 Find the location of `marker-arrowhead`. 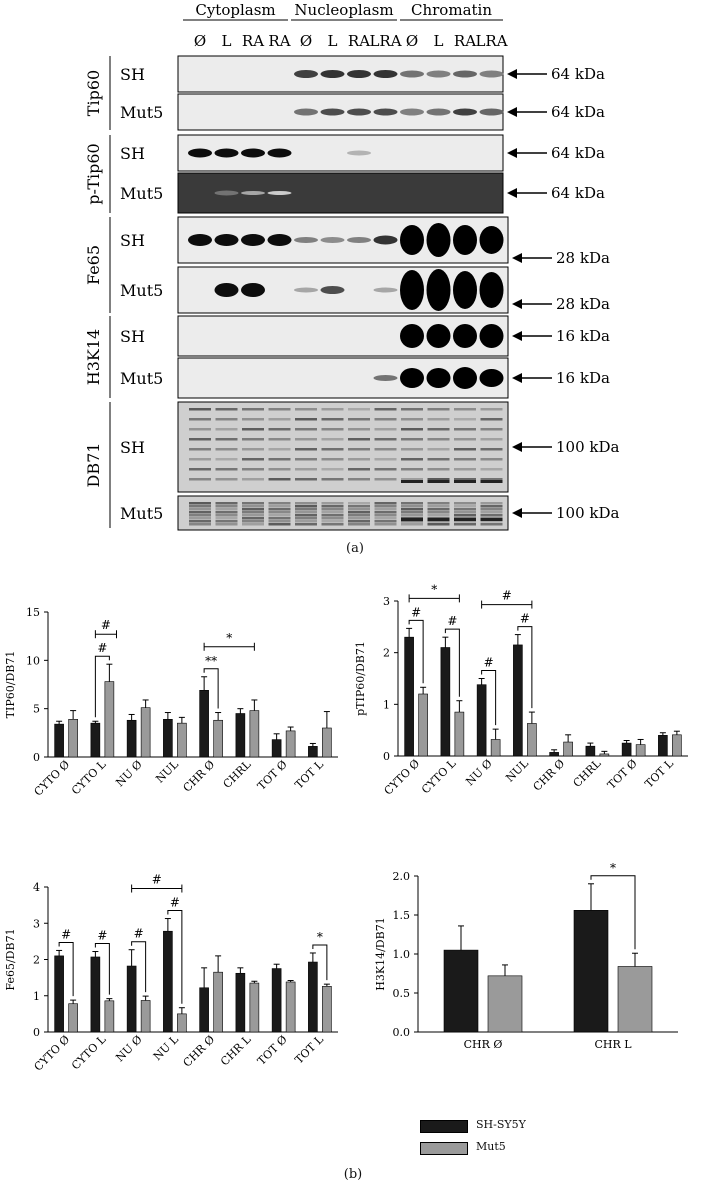

marker-arrowhead is located at coordinates (517, 513).